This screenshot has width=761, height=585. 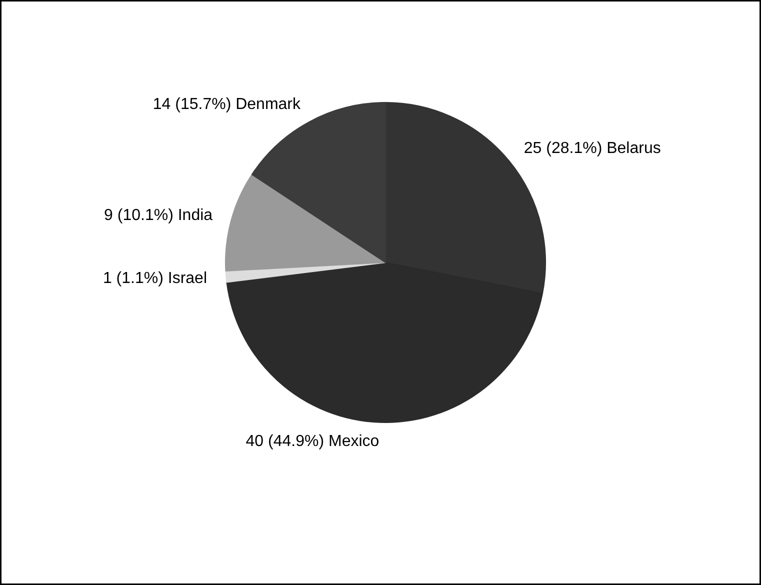 I want to click on slice-label: 1 (1.1%) Israel, so click(x=155, y=278).